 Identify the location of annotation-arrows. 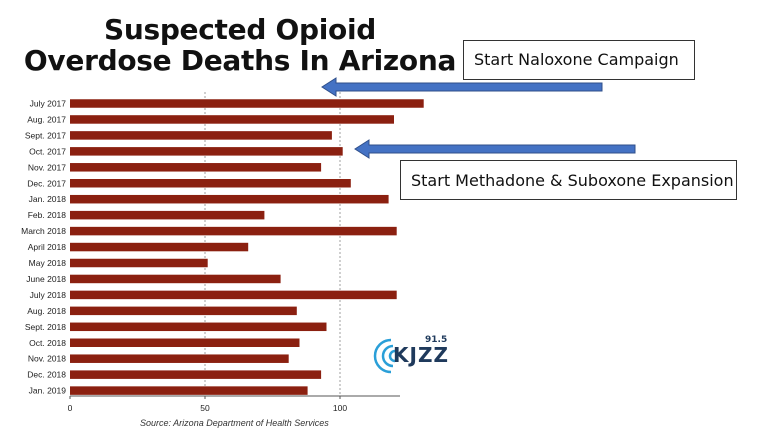
(478, 118).